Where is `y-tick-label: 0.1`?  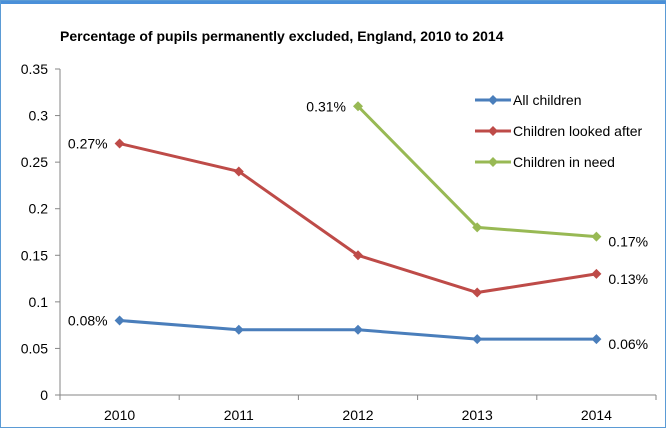 y-tick-label: 0.1 is located at coordinates (39, 302).